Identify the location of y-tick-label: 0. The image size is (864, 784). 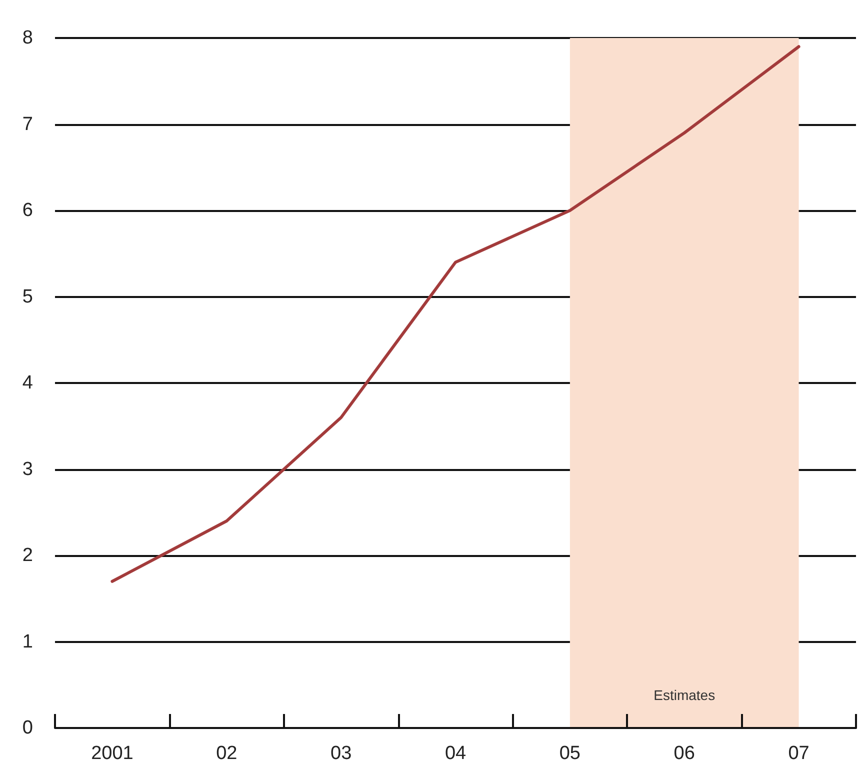
(27, 728).